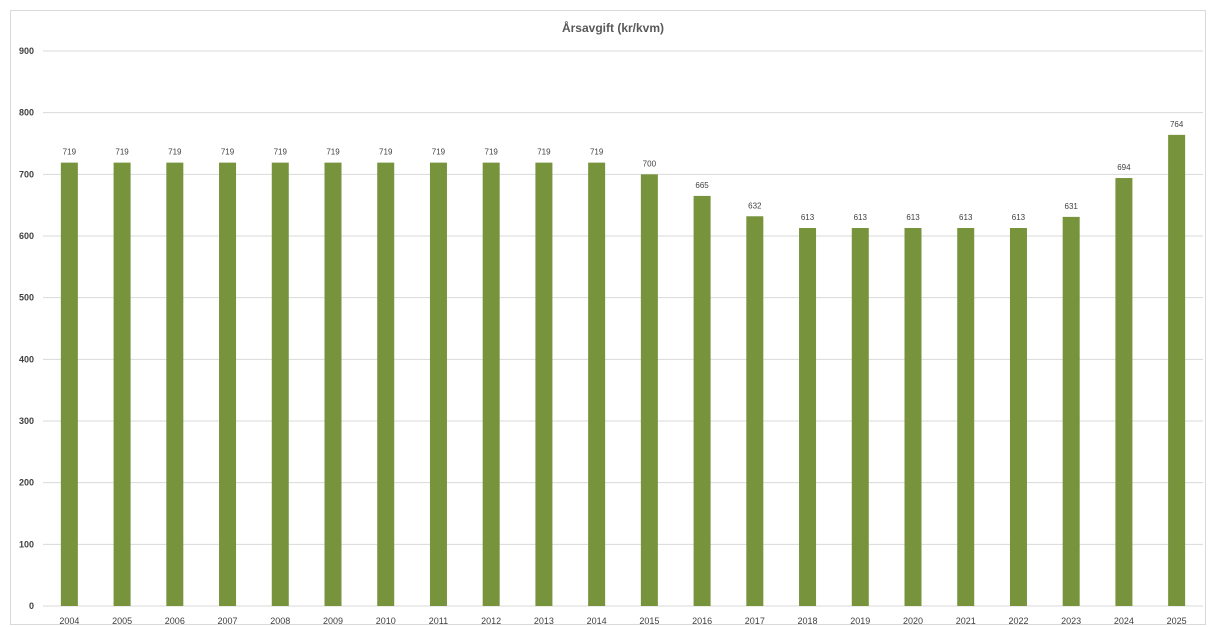 The width and height of the screenshot is (1208, 627). Describe the element at coordinates (438, 621) in the screenshot. I see `x-tick-label: 2011` at that location.